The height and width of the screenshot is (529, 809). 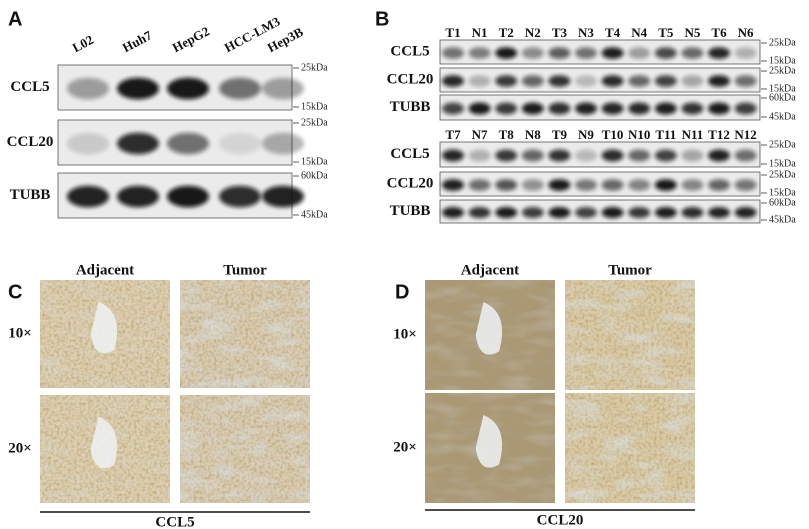 I want to click on panel-label: C, so click(x=15, y=292).